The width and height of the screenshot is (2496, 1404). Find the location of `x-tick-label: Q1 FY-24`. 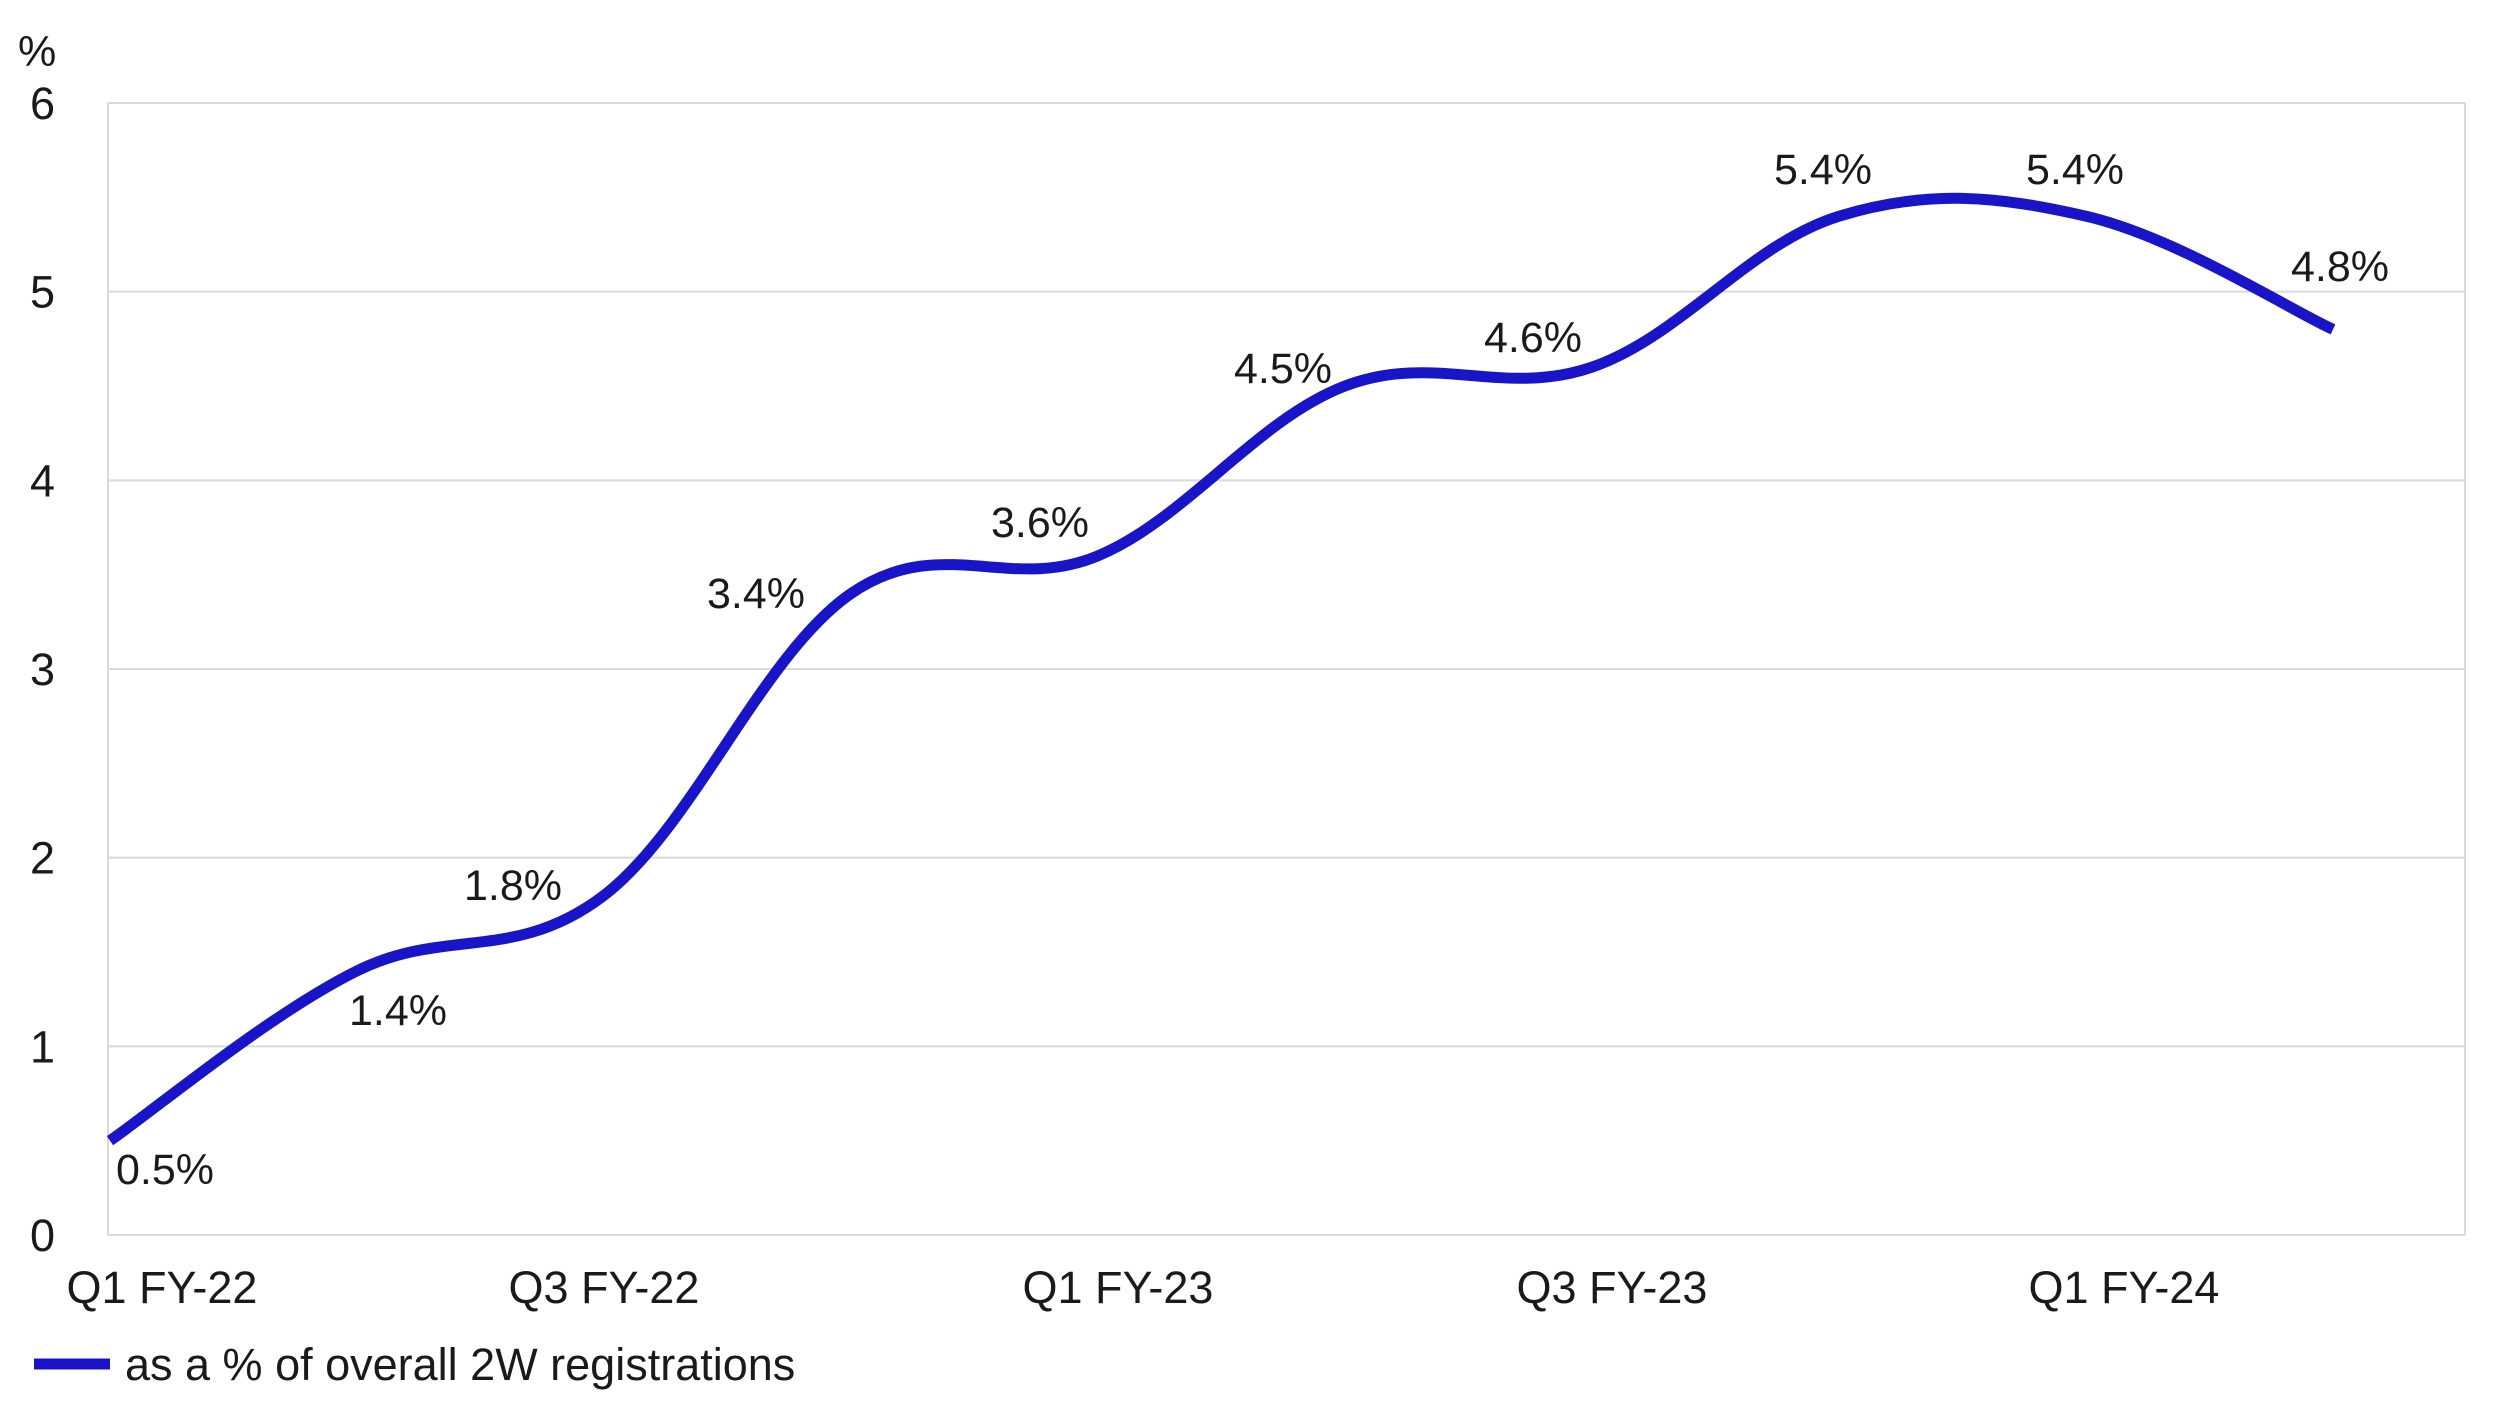

x-tick-label: Q1 FY-24 is located at coordinates (2124, 1287).